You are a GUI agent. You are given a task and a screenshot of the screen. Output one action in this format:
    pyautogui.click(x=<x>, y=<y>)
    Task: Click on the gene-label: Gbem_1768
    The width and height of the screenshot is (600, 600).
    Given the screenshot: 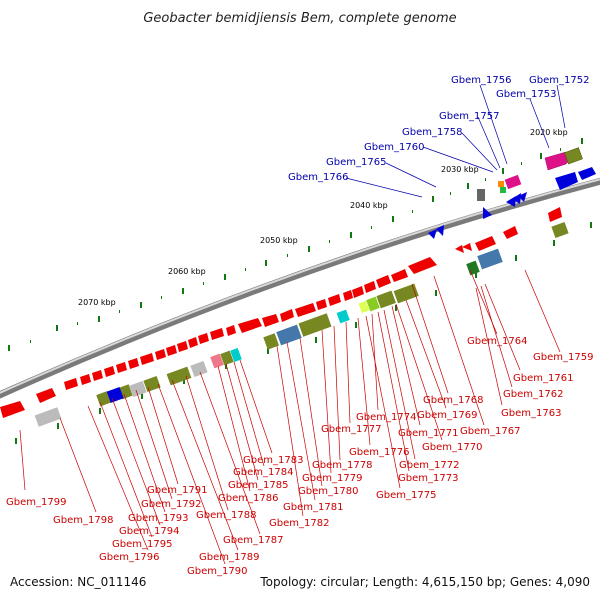 What is the action you would take?
    pyautogui.click(x=453, y=400)
    